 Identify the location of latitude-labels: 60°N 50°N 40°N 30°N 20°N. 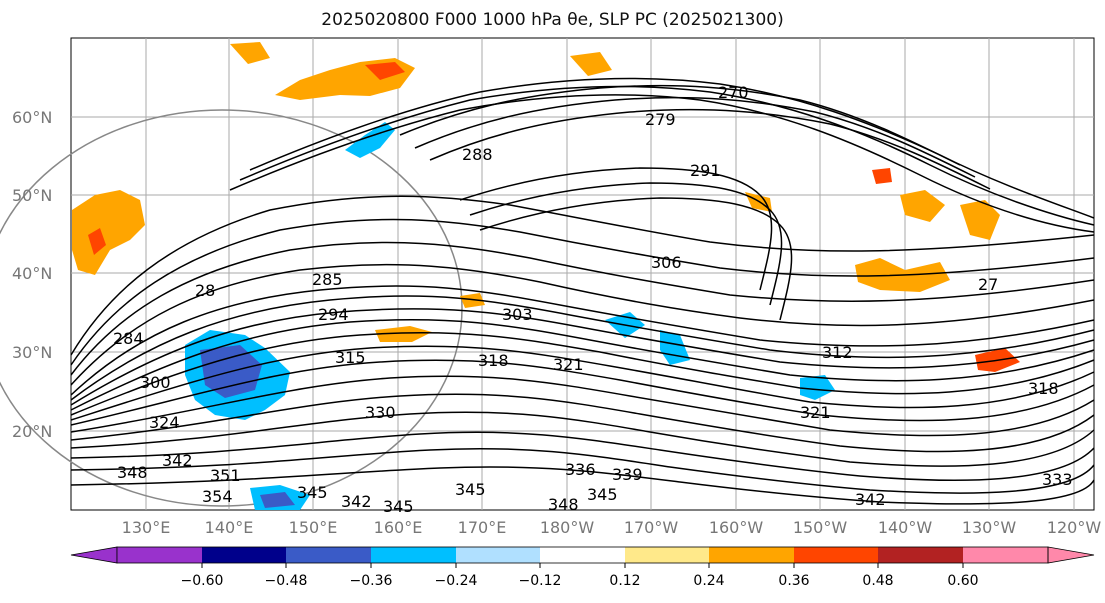
(32, 274).